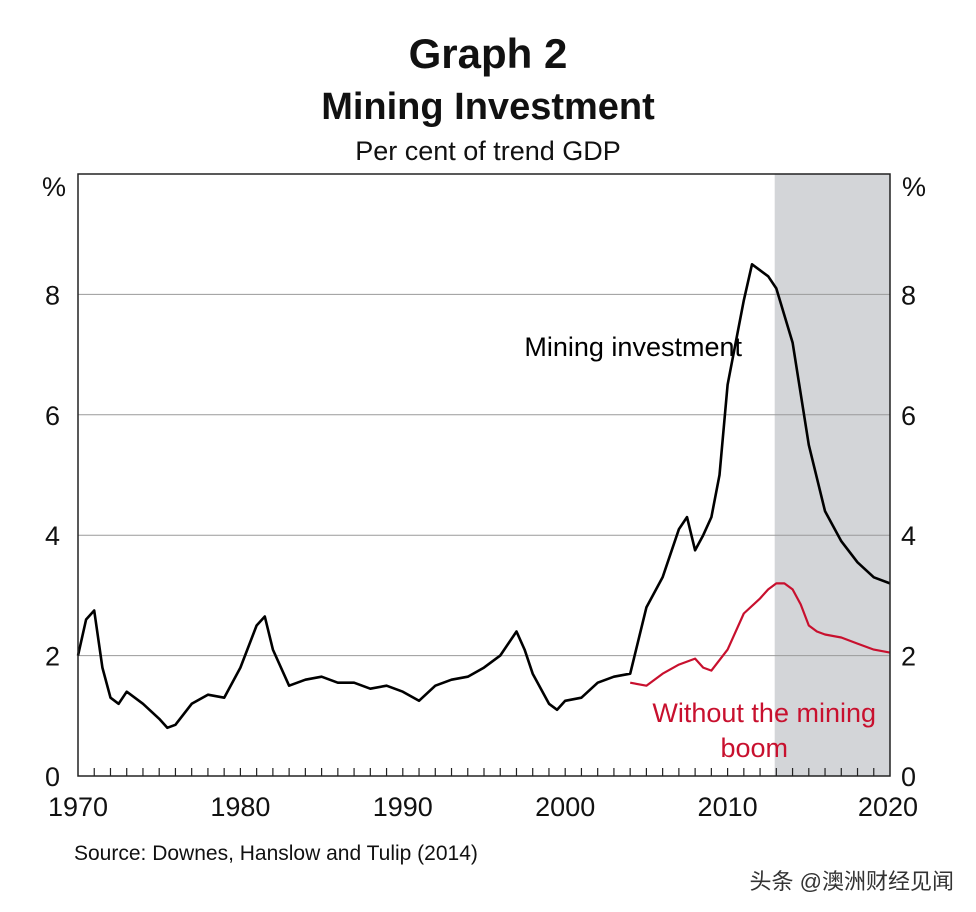  I want to click on x-tick-label: 1970, so click(78, 807).